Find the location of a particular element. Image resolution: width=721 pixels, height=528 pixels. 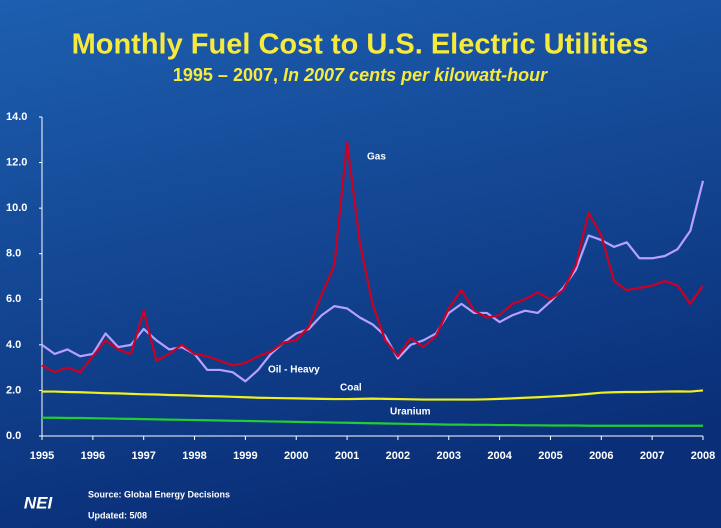

source: Source: Global Energy Decisions is located at coordinates (159, 494).